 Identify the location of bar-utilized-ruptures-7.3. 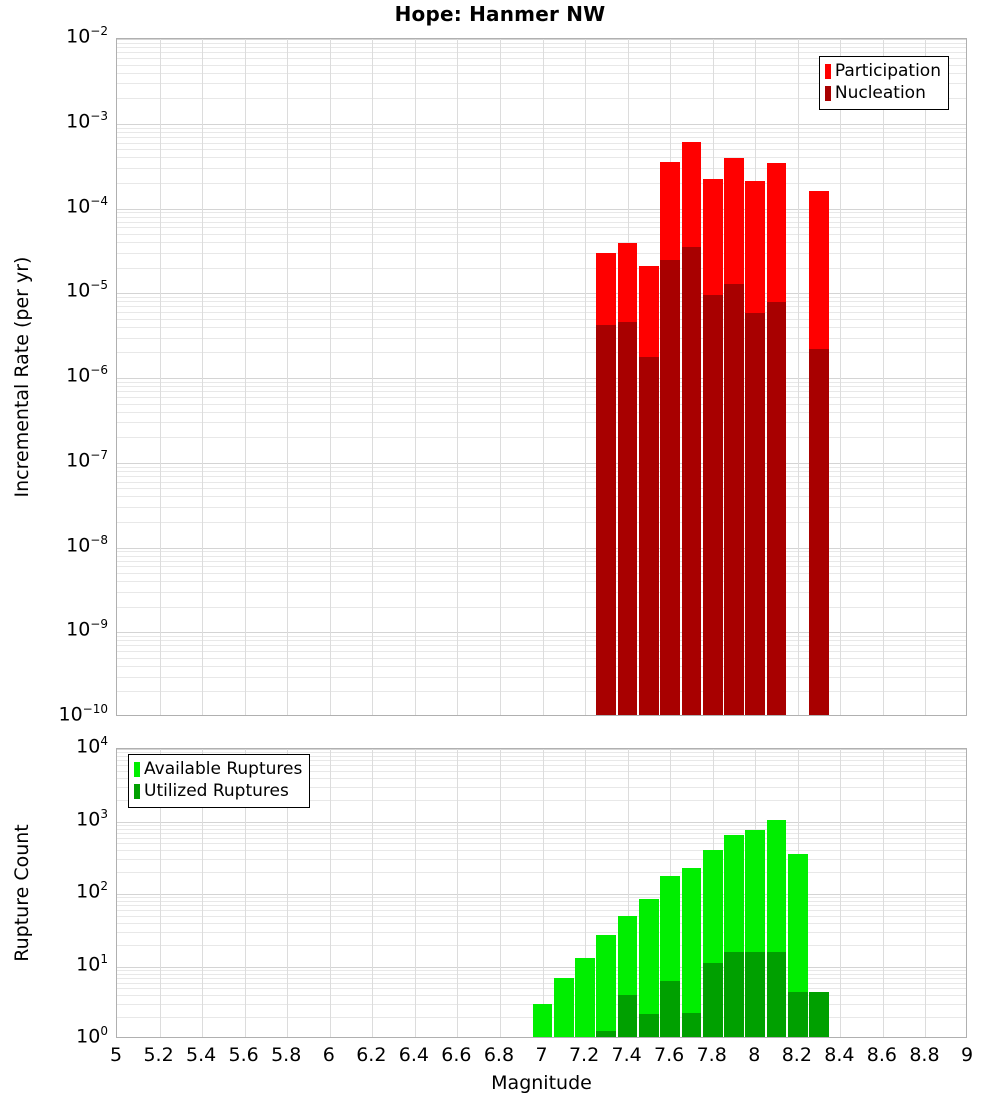
(606, 1033).